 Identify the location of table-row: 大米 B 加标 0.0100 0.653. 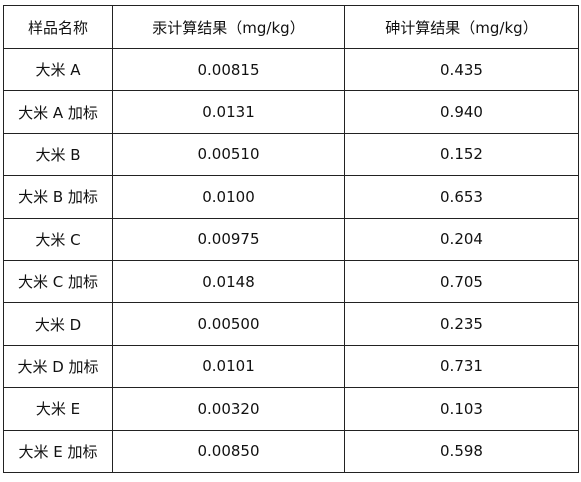
(291, 197).